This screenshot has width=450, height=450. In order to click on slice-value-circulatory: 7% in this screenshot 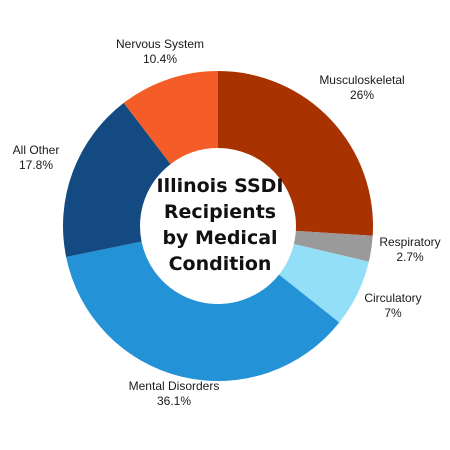, I will do `click(393, 313)`.